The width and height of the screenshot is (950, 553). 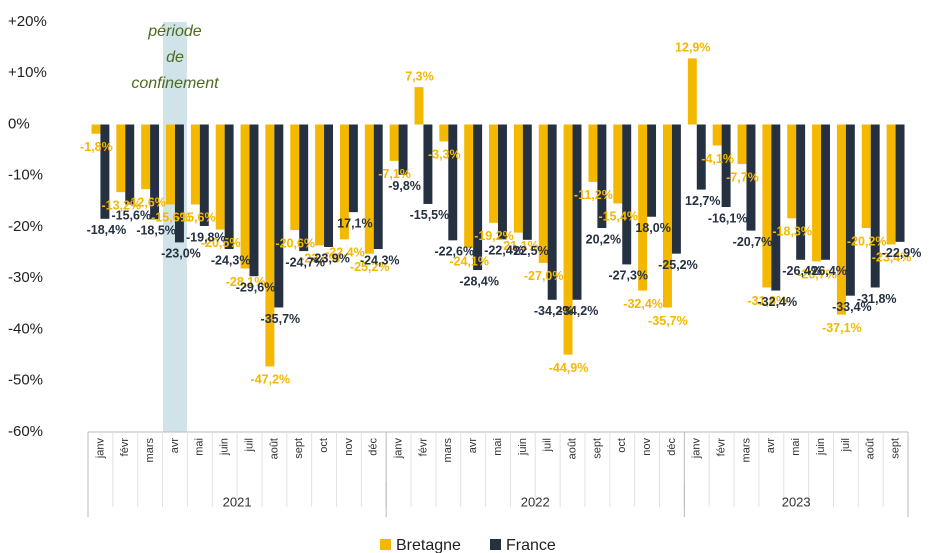 I want to click on value-label: -23,9%, so click(x=330, y=258).